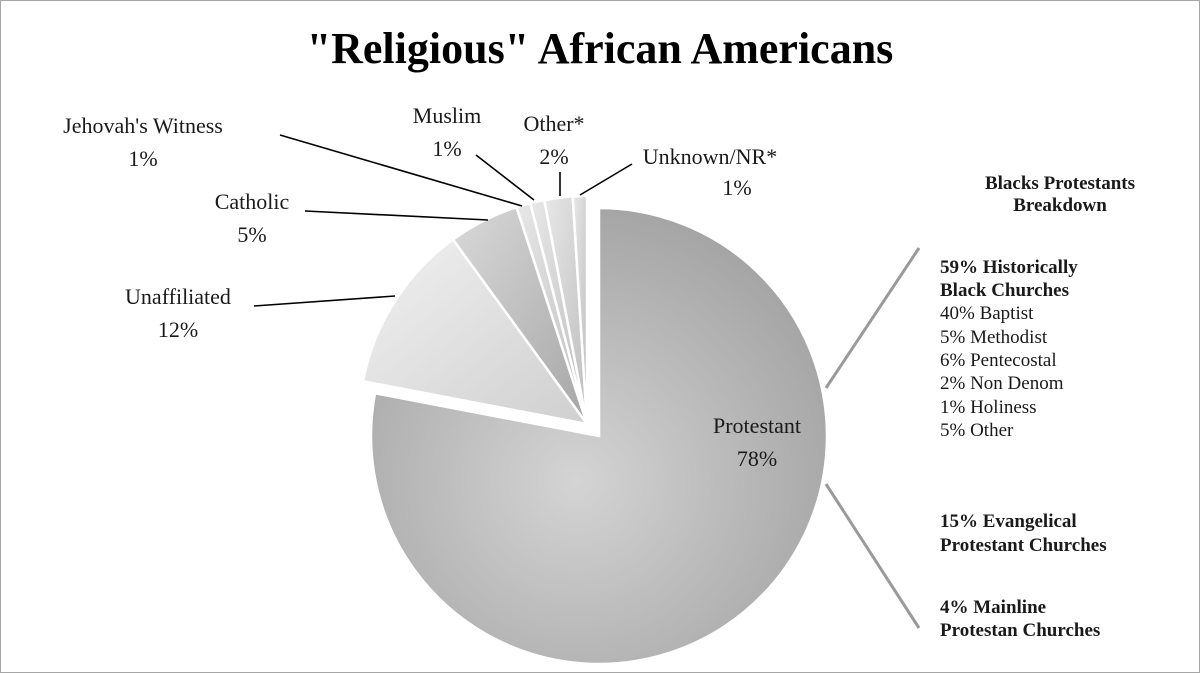 The height and width of the screenshot is (673, 1200). Describe the element at coordinates (446, 148) in the screenshot. I see `slice-value-muslim: 1%` at that location.